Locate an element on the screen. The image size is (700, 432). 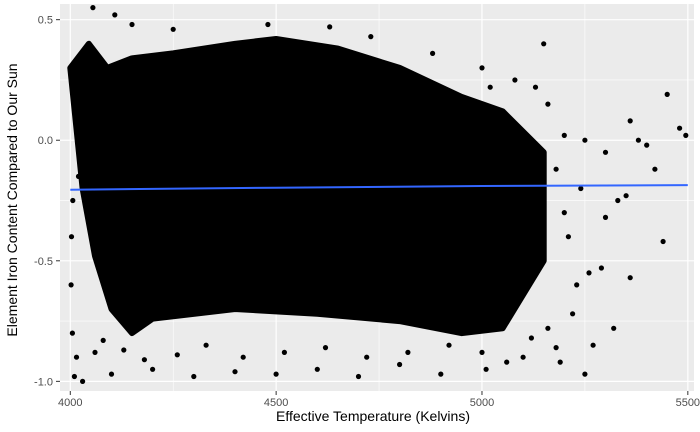
x-tick-label: 4500 is located at coordinates (276, 403).